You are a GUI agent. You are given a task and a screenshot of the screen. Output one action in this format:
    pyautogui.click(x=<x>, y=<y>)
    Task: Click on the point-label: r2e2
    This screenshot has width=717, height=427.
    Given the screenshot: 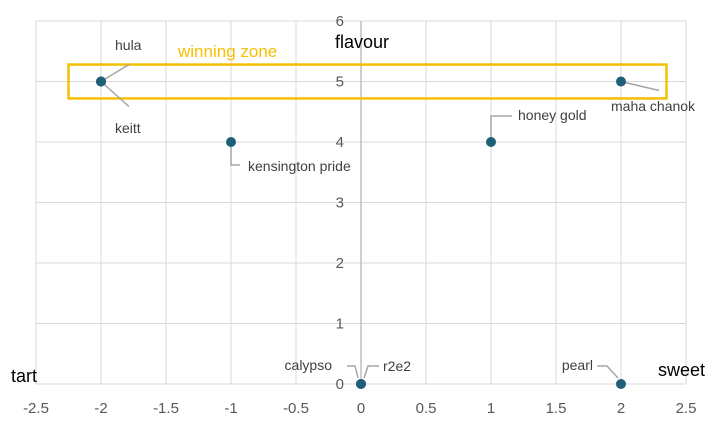 What is the action you would take?
    pyautogui.click(x=397, y=366)
    